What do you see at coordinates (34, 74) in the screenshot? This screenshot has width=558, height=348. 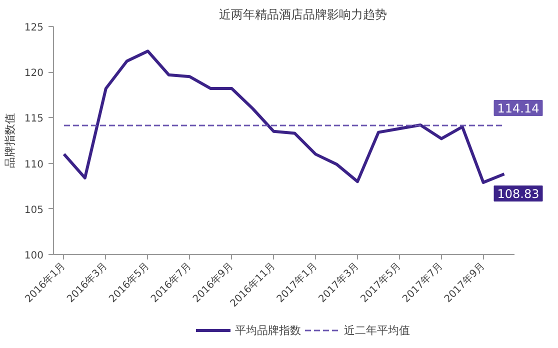 I see `y-tick-label: 120` at bounding box center [34, 74].